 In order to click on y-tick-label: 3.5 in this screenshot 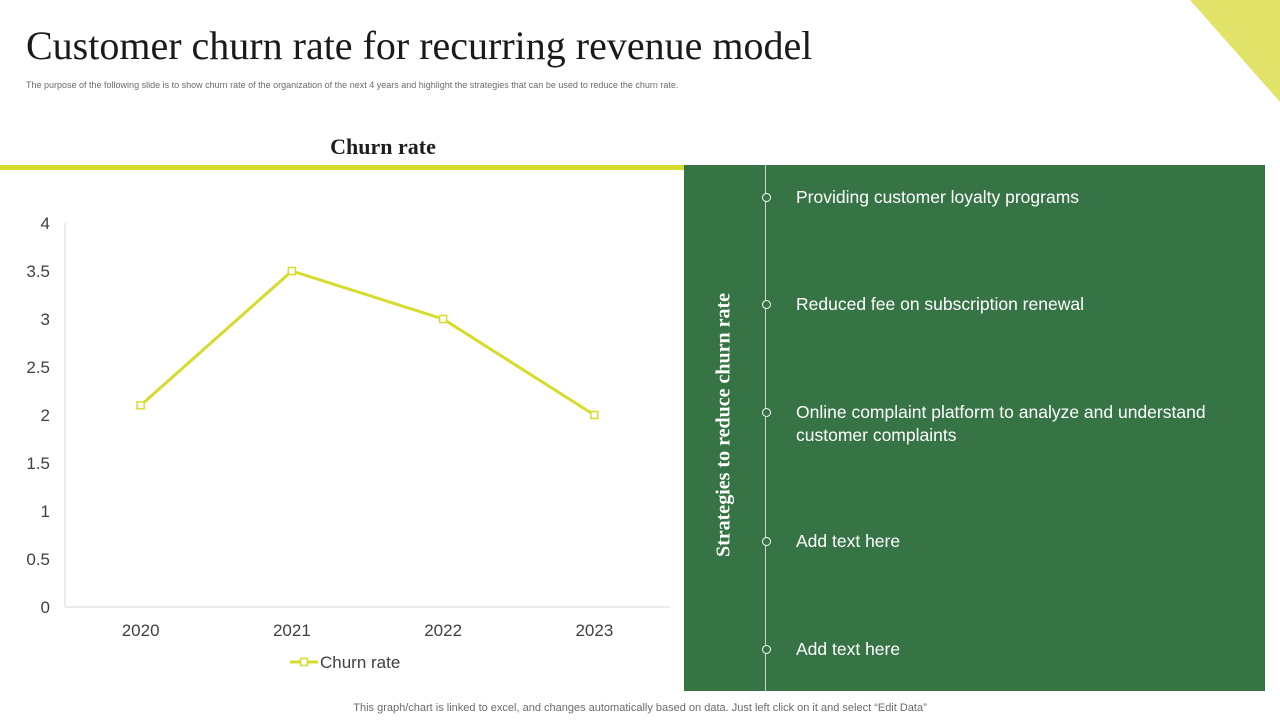, I will do `click(38, 271)`.